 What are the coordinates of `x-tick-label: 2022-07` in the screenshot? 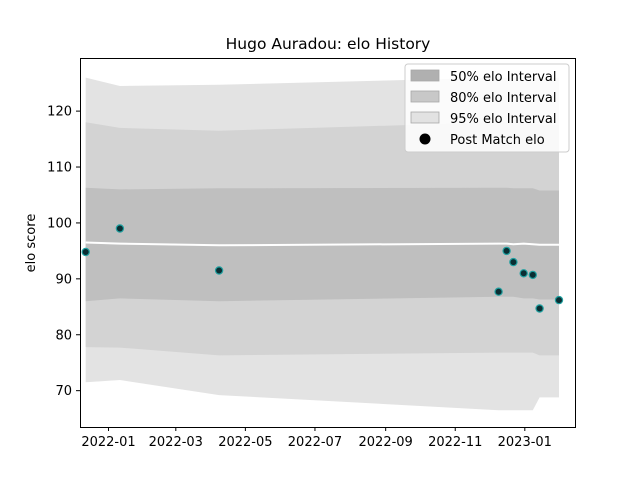 It's located at (315, 442).